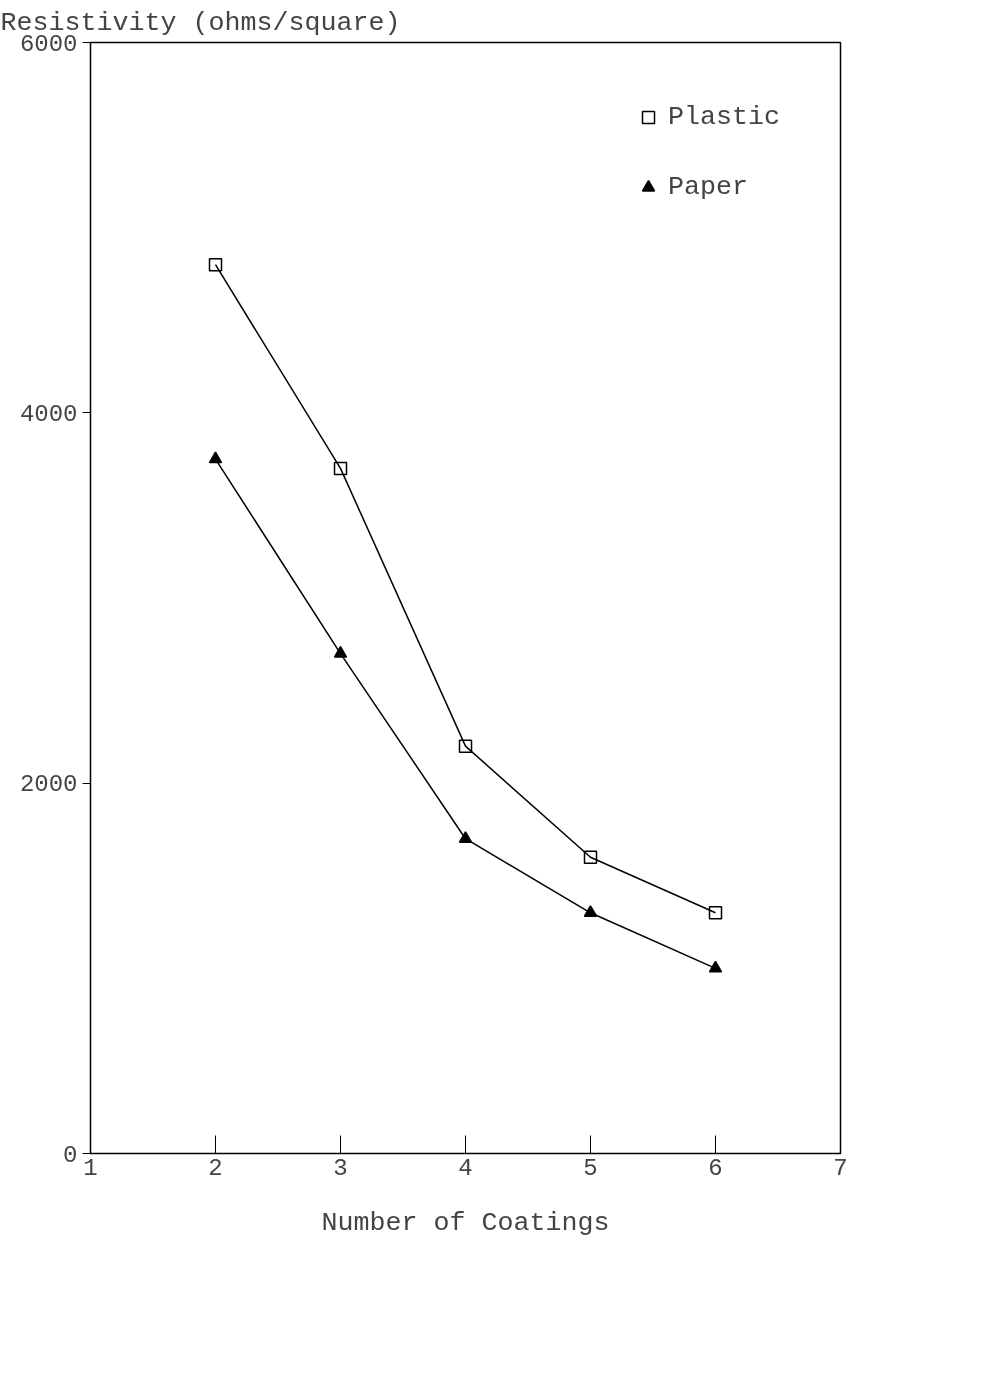  Describe the element at coordinates (724, 117) in the screenshot. I see `legend-label: Plastic` at that location.